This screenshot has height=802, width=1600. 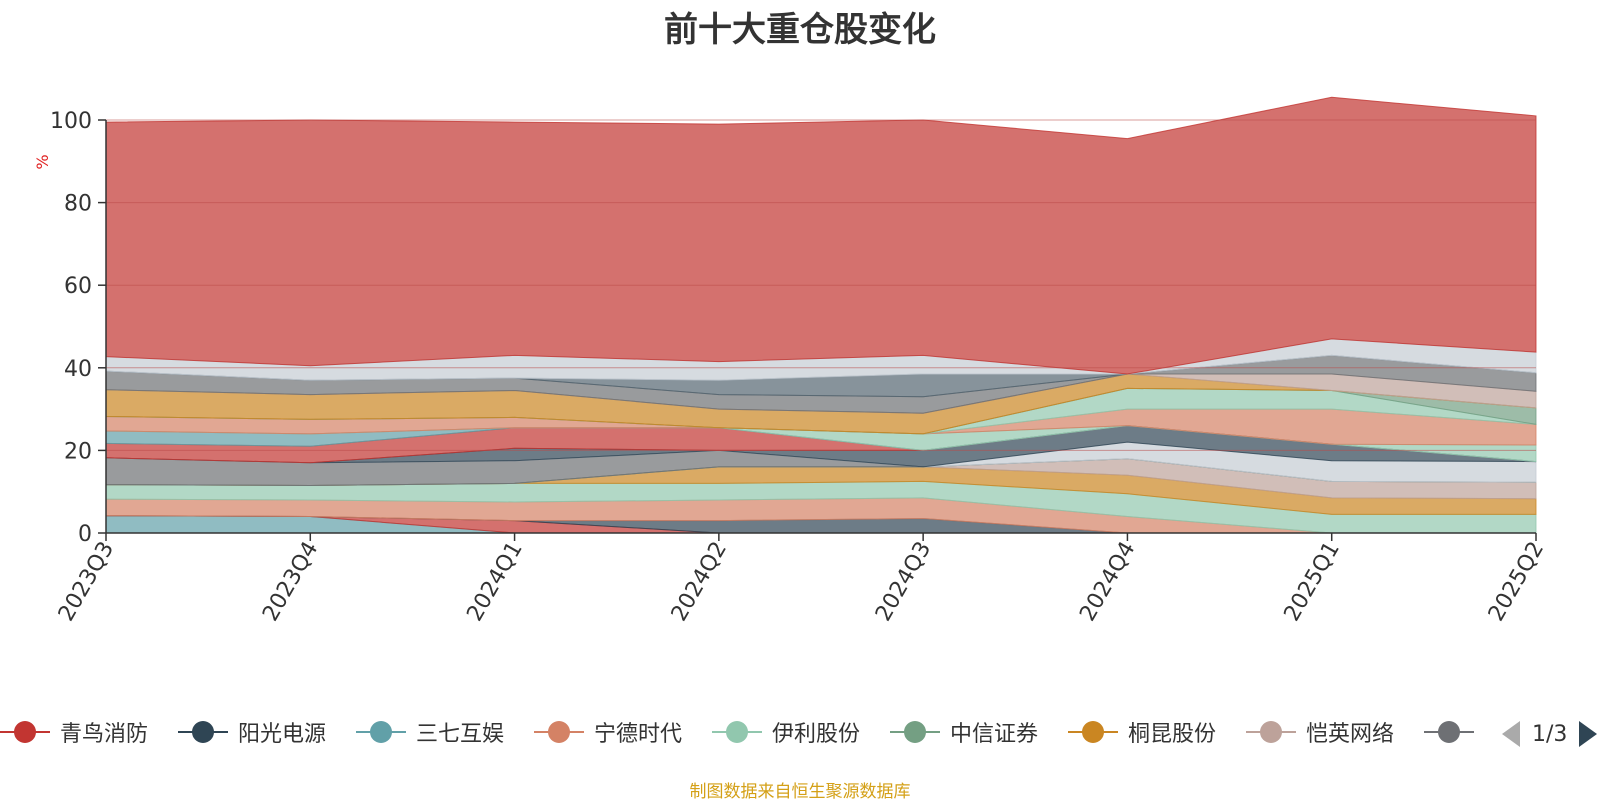 I want to click on legend-item: 宁德时代, so click(x=608, y=732).